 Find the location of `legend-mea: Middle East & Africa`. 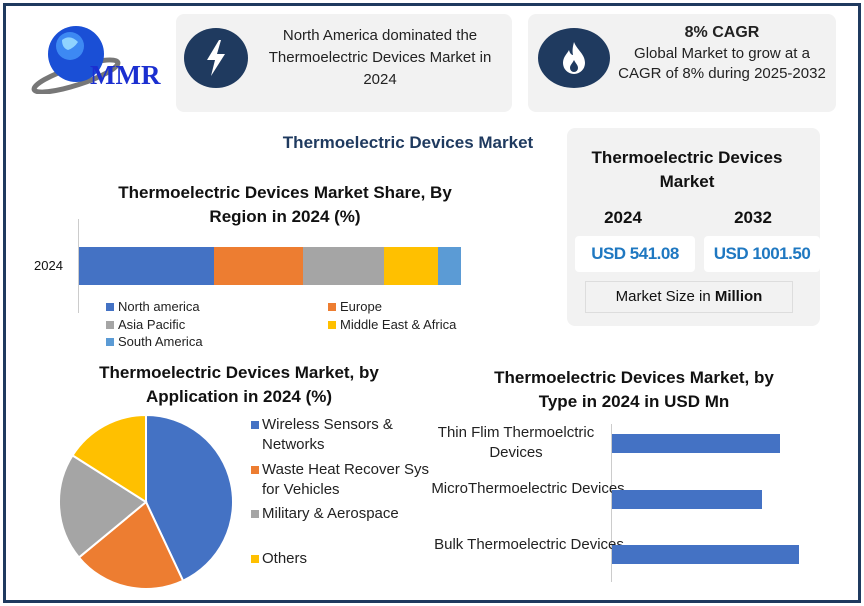

legend-mea: Middle East & Africa is located at coordinates (392, 324).